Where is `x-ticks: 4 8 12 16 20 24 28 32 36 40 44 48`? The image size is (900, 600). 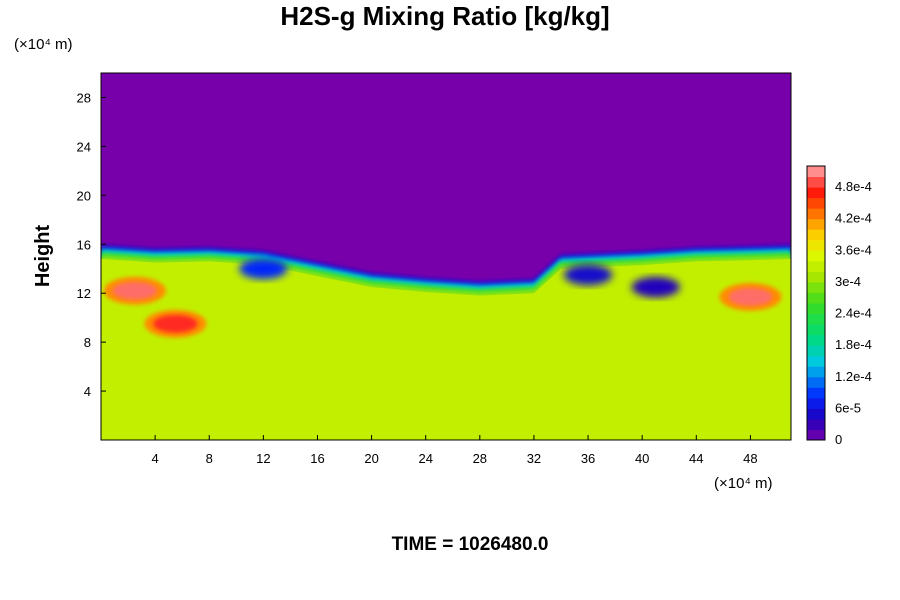 x-ticks: 4 8 12 16 20 24 28 32 36 40 44 48 is located at coordinates (455, 450).